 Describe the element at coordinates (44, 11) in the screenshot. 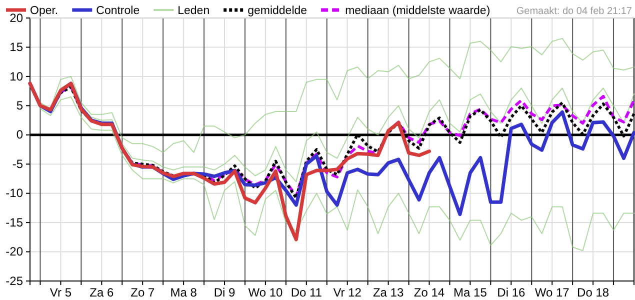

I see `legend-label: Oper.` at that location.